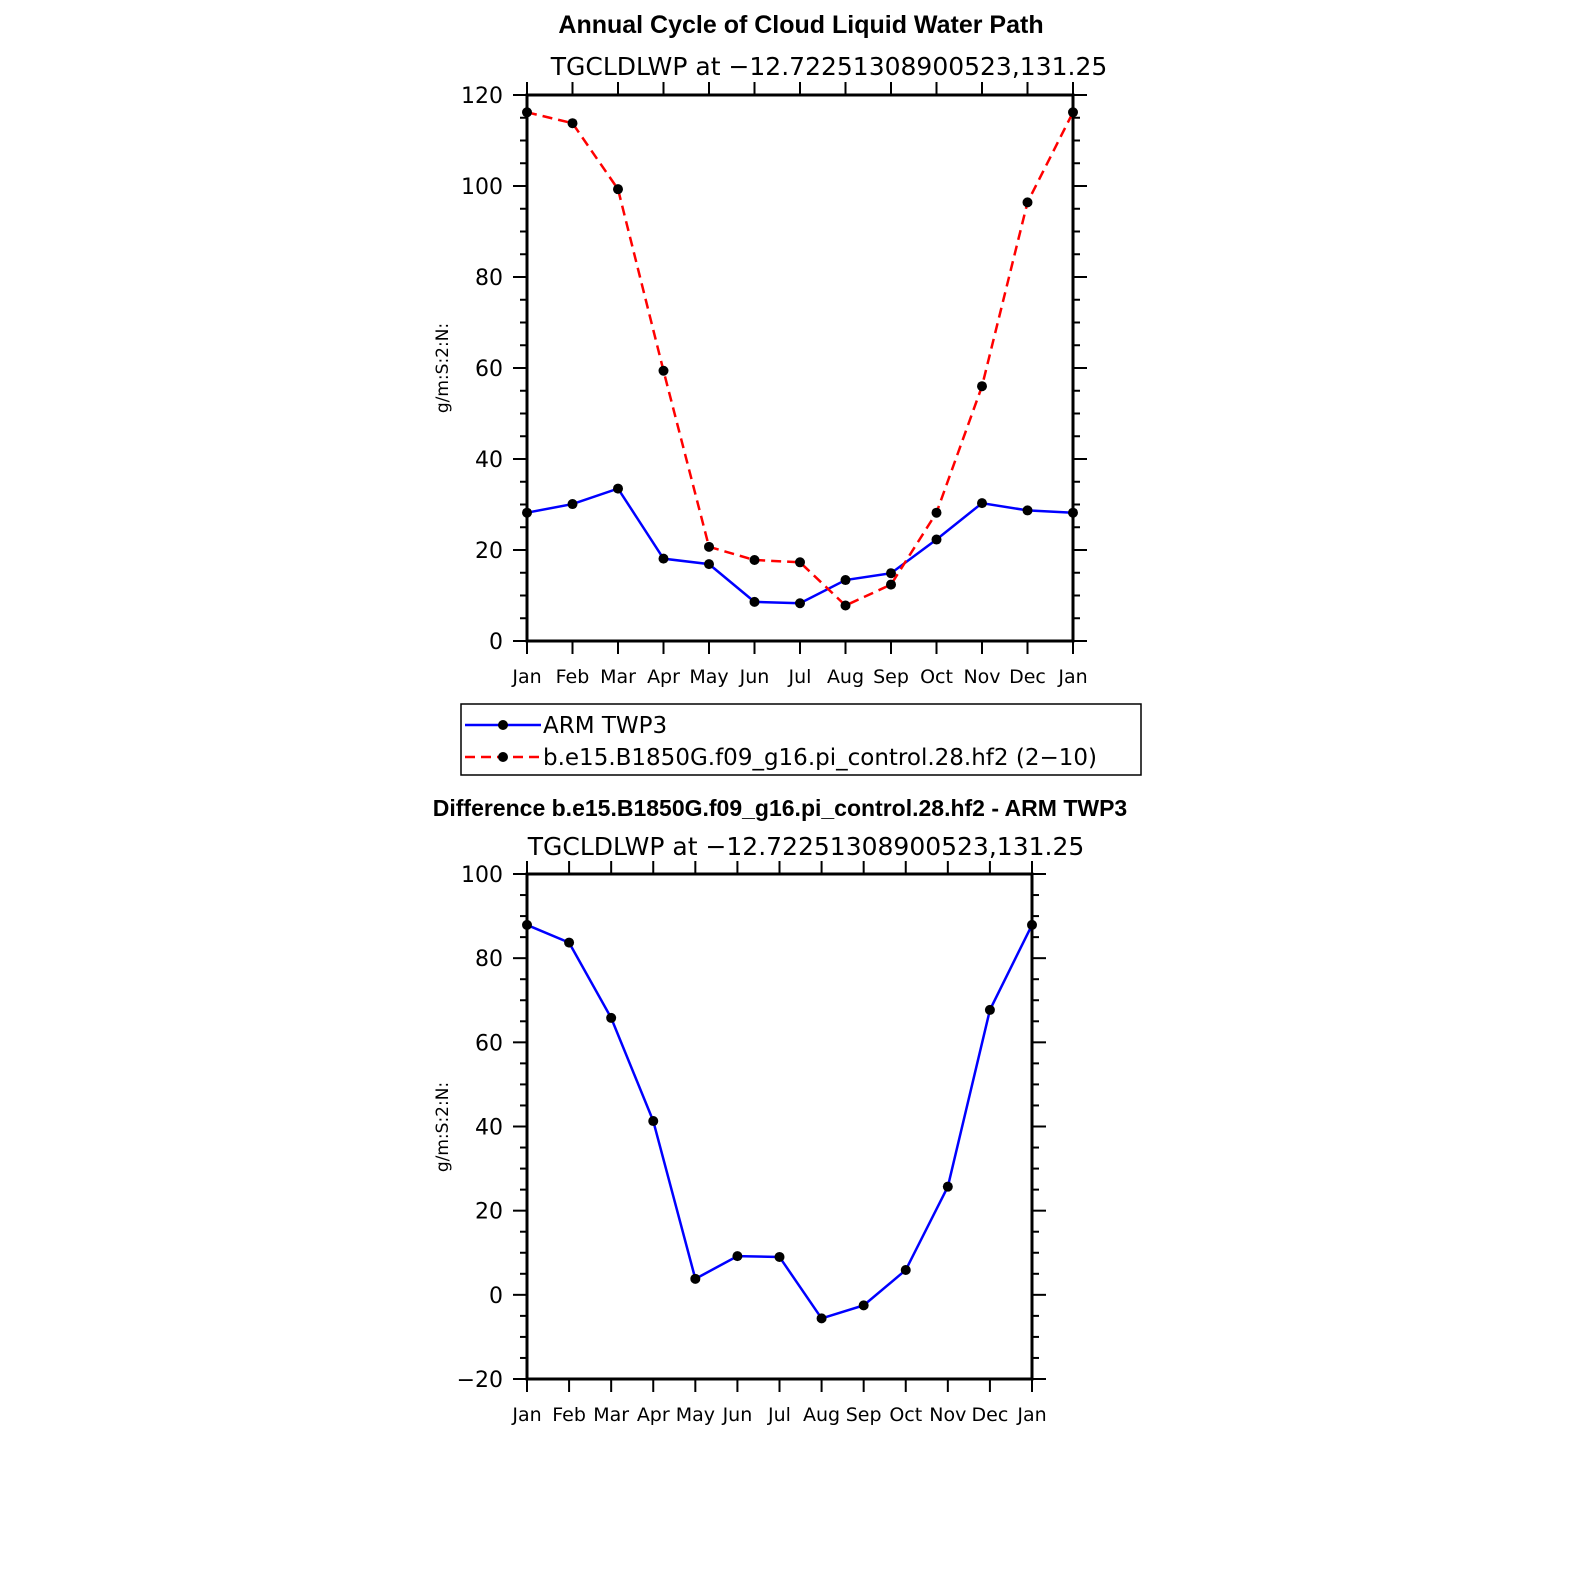  I want to click on plot-frame, so click(779, 1126).